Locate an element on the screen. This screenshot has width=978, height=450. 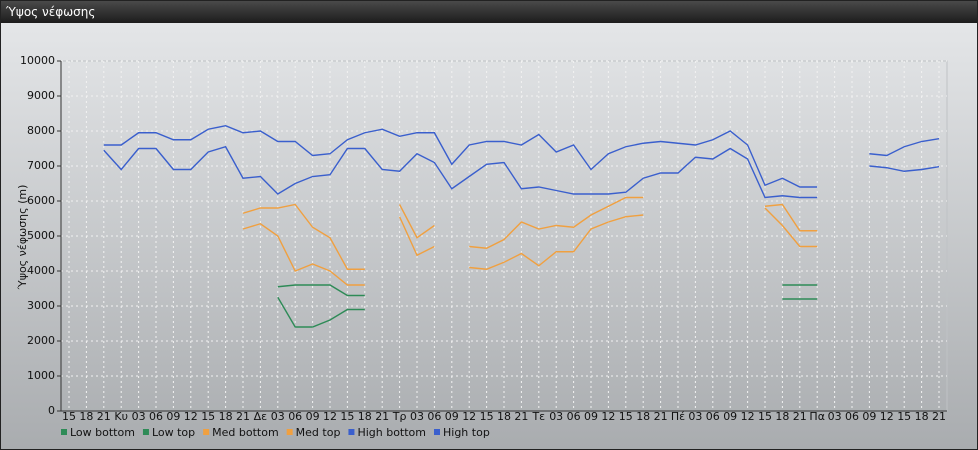
x-tick-label: Τρ is located at coordinates (399, 416).